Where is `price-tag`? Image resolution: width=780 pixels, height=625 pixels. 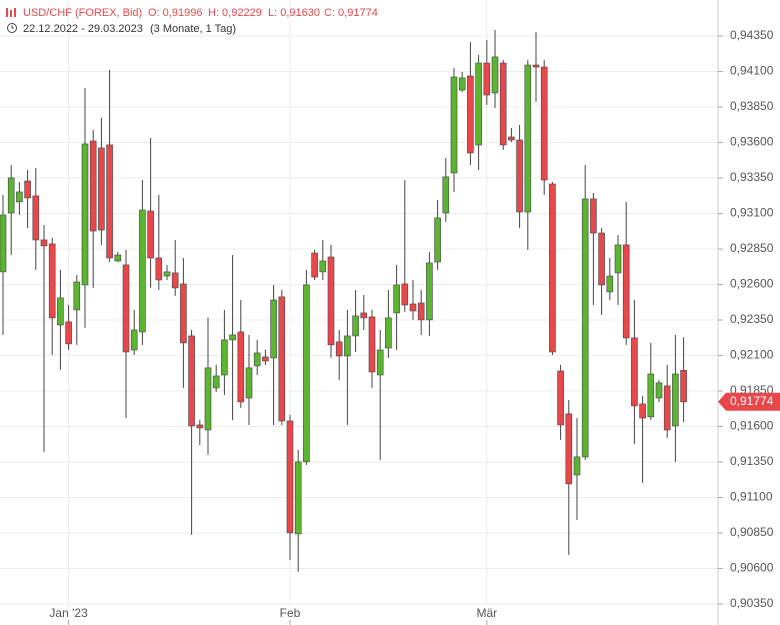
price-tag is located at coordinates (749, 401).